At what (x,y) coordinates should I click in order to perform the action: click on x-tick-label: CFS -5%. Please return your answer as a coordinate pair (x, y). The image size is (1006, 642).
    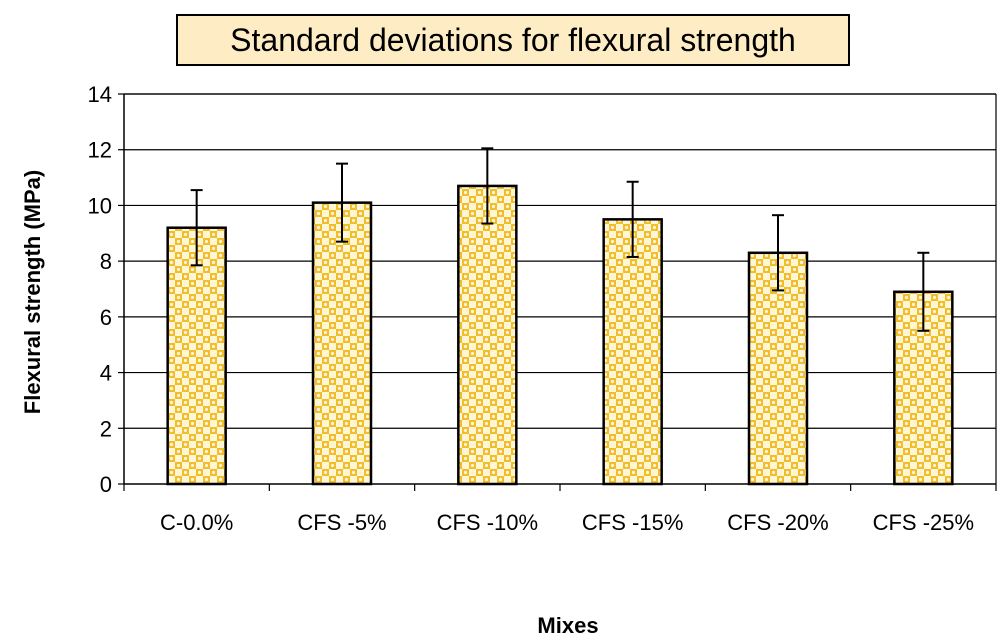
    Looking at the image, I should click on (341, 522).